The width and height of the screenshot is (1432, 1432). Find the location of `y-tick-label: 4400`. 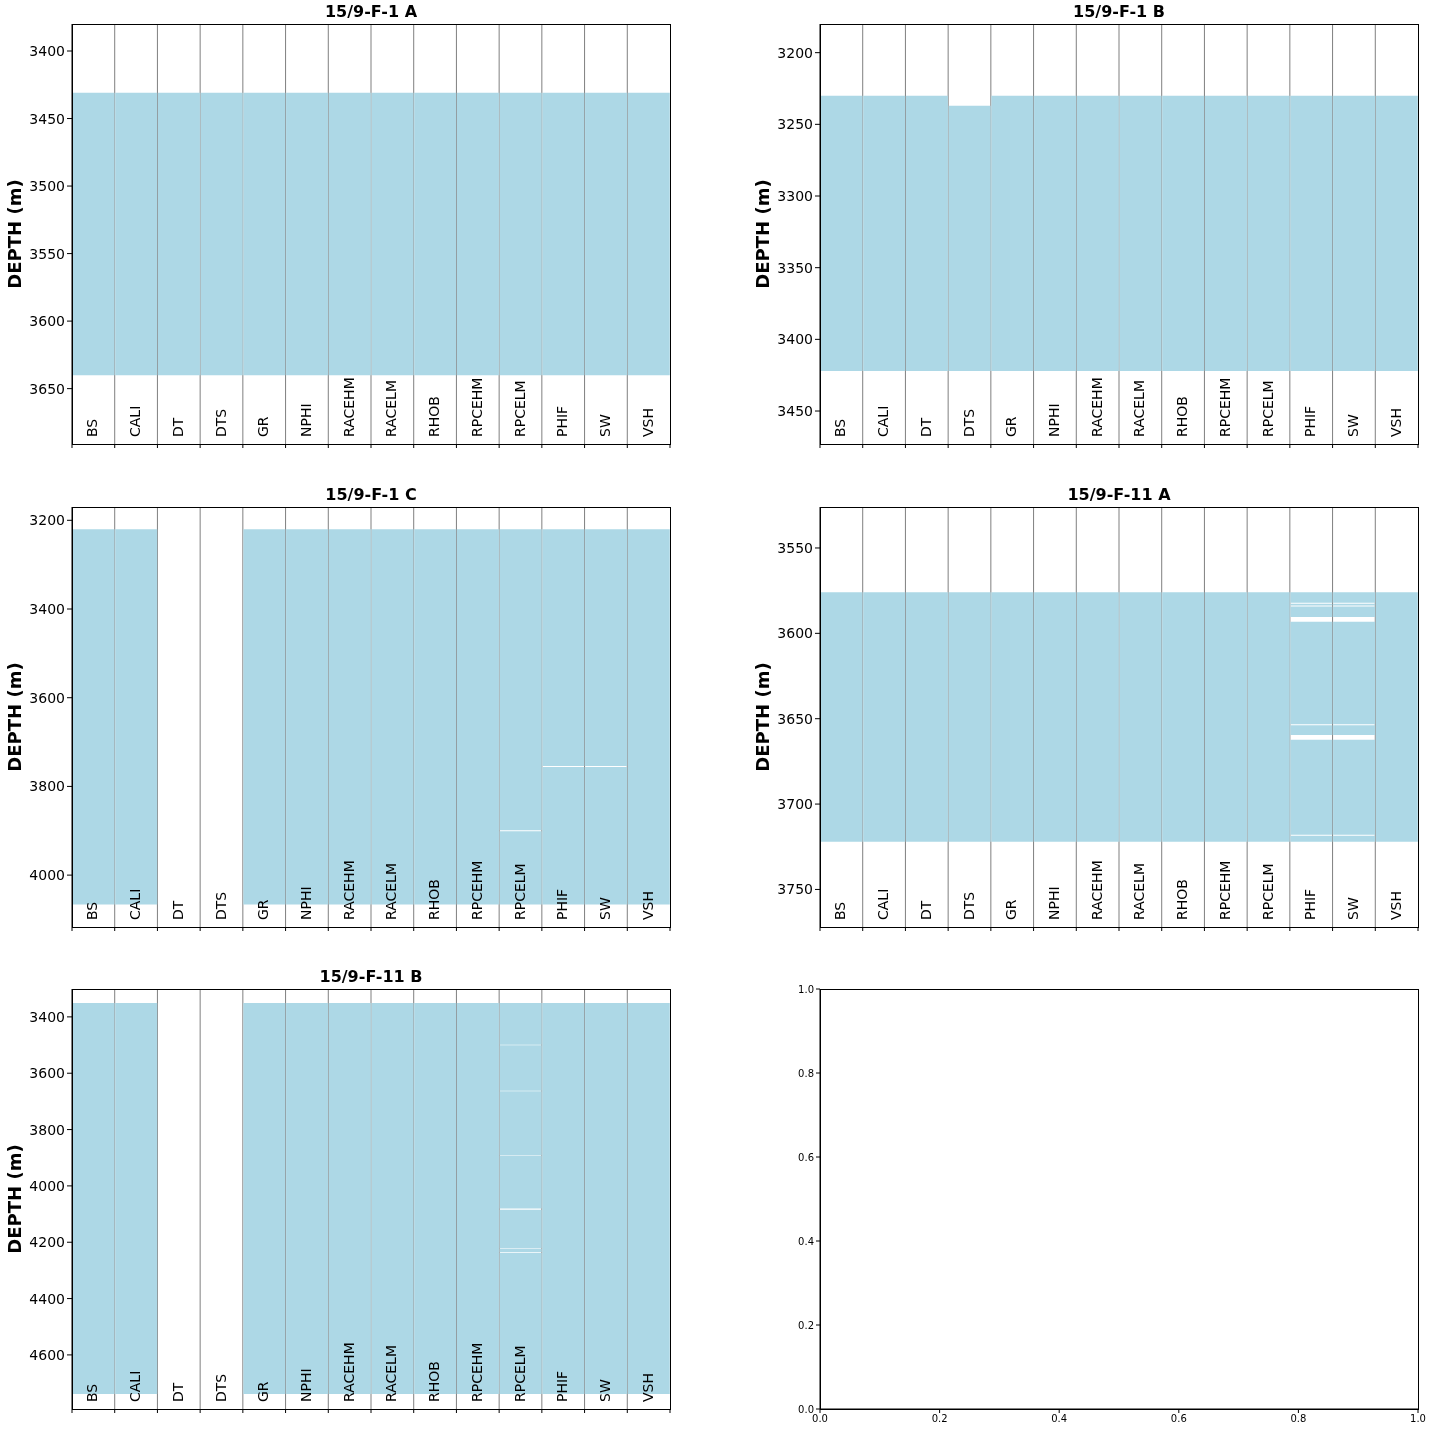

y-tick-label: 4400 is located at coordinates (47, 1298).